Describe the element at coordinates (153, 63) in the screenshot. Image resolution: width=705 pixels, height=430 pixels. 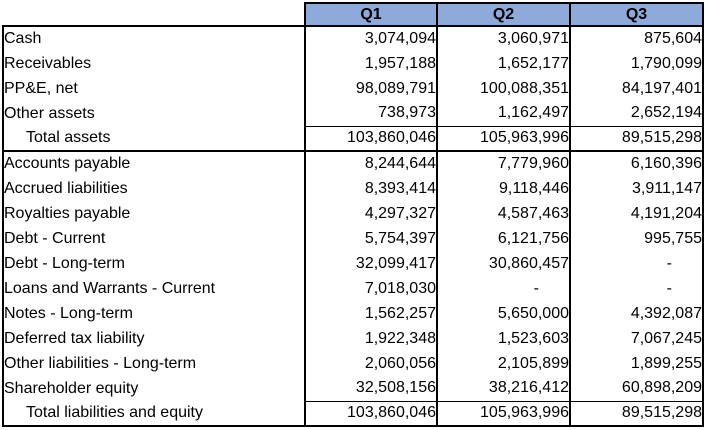
I see `row-label: Receivables` at that location.